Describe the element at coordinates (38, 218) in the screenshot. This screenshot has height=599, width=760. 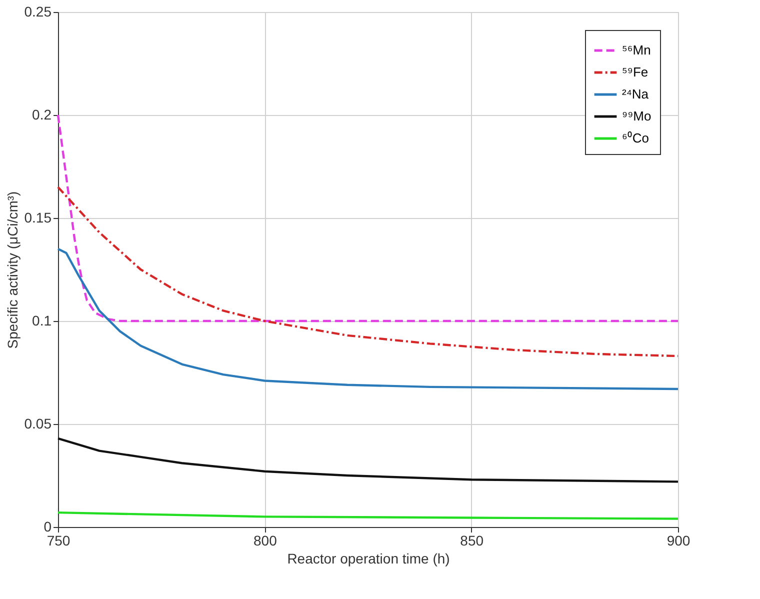
I see `y-tick-label: 0.15` at that location.